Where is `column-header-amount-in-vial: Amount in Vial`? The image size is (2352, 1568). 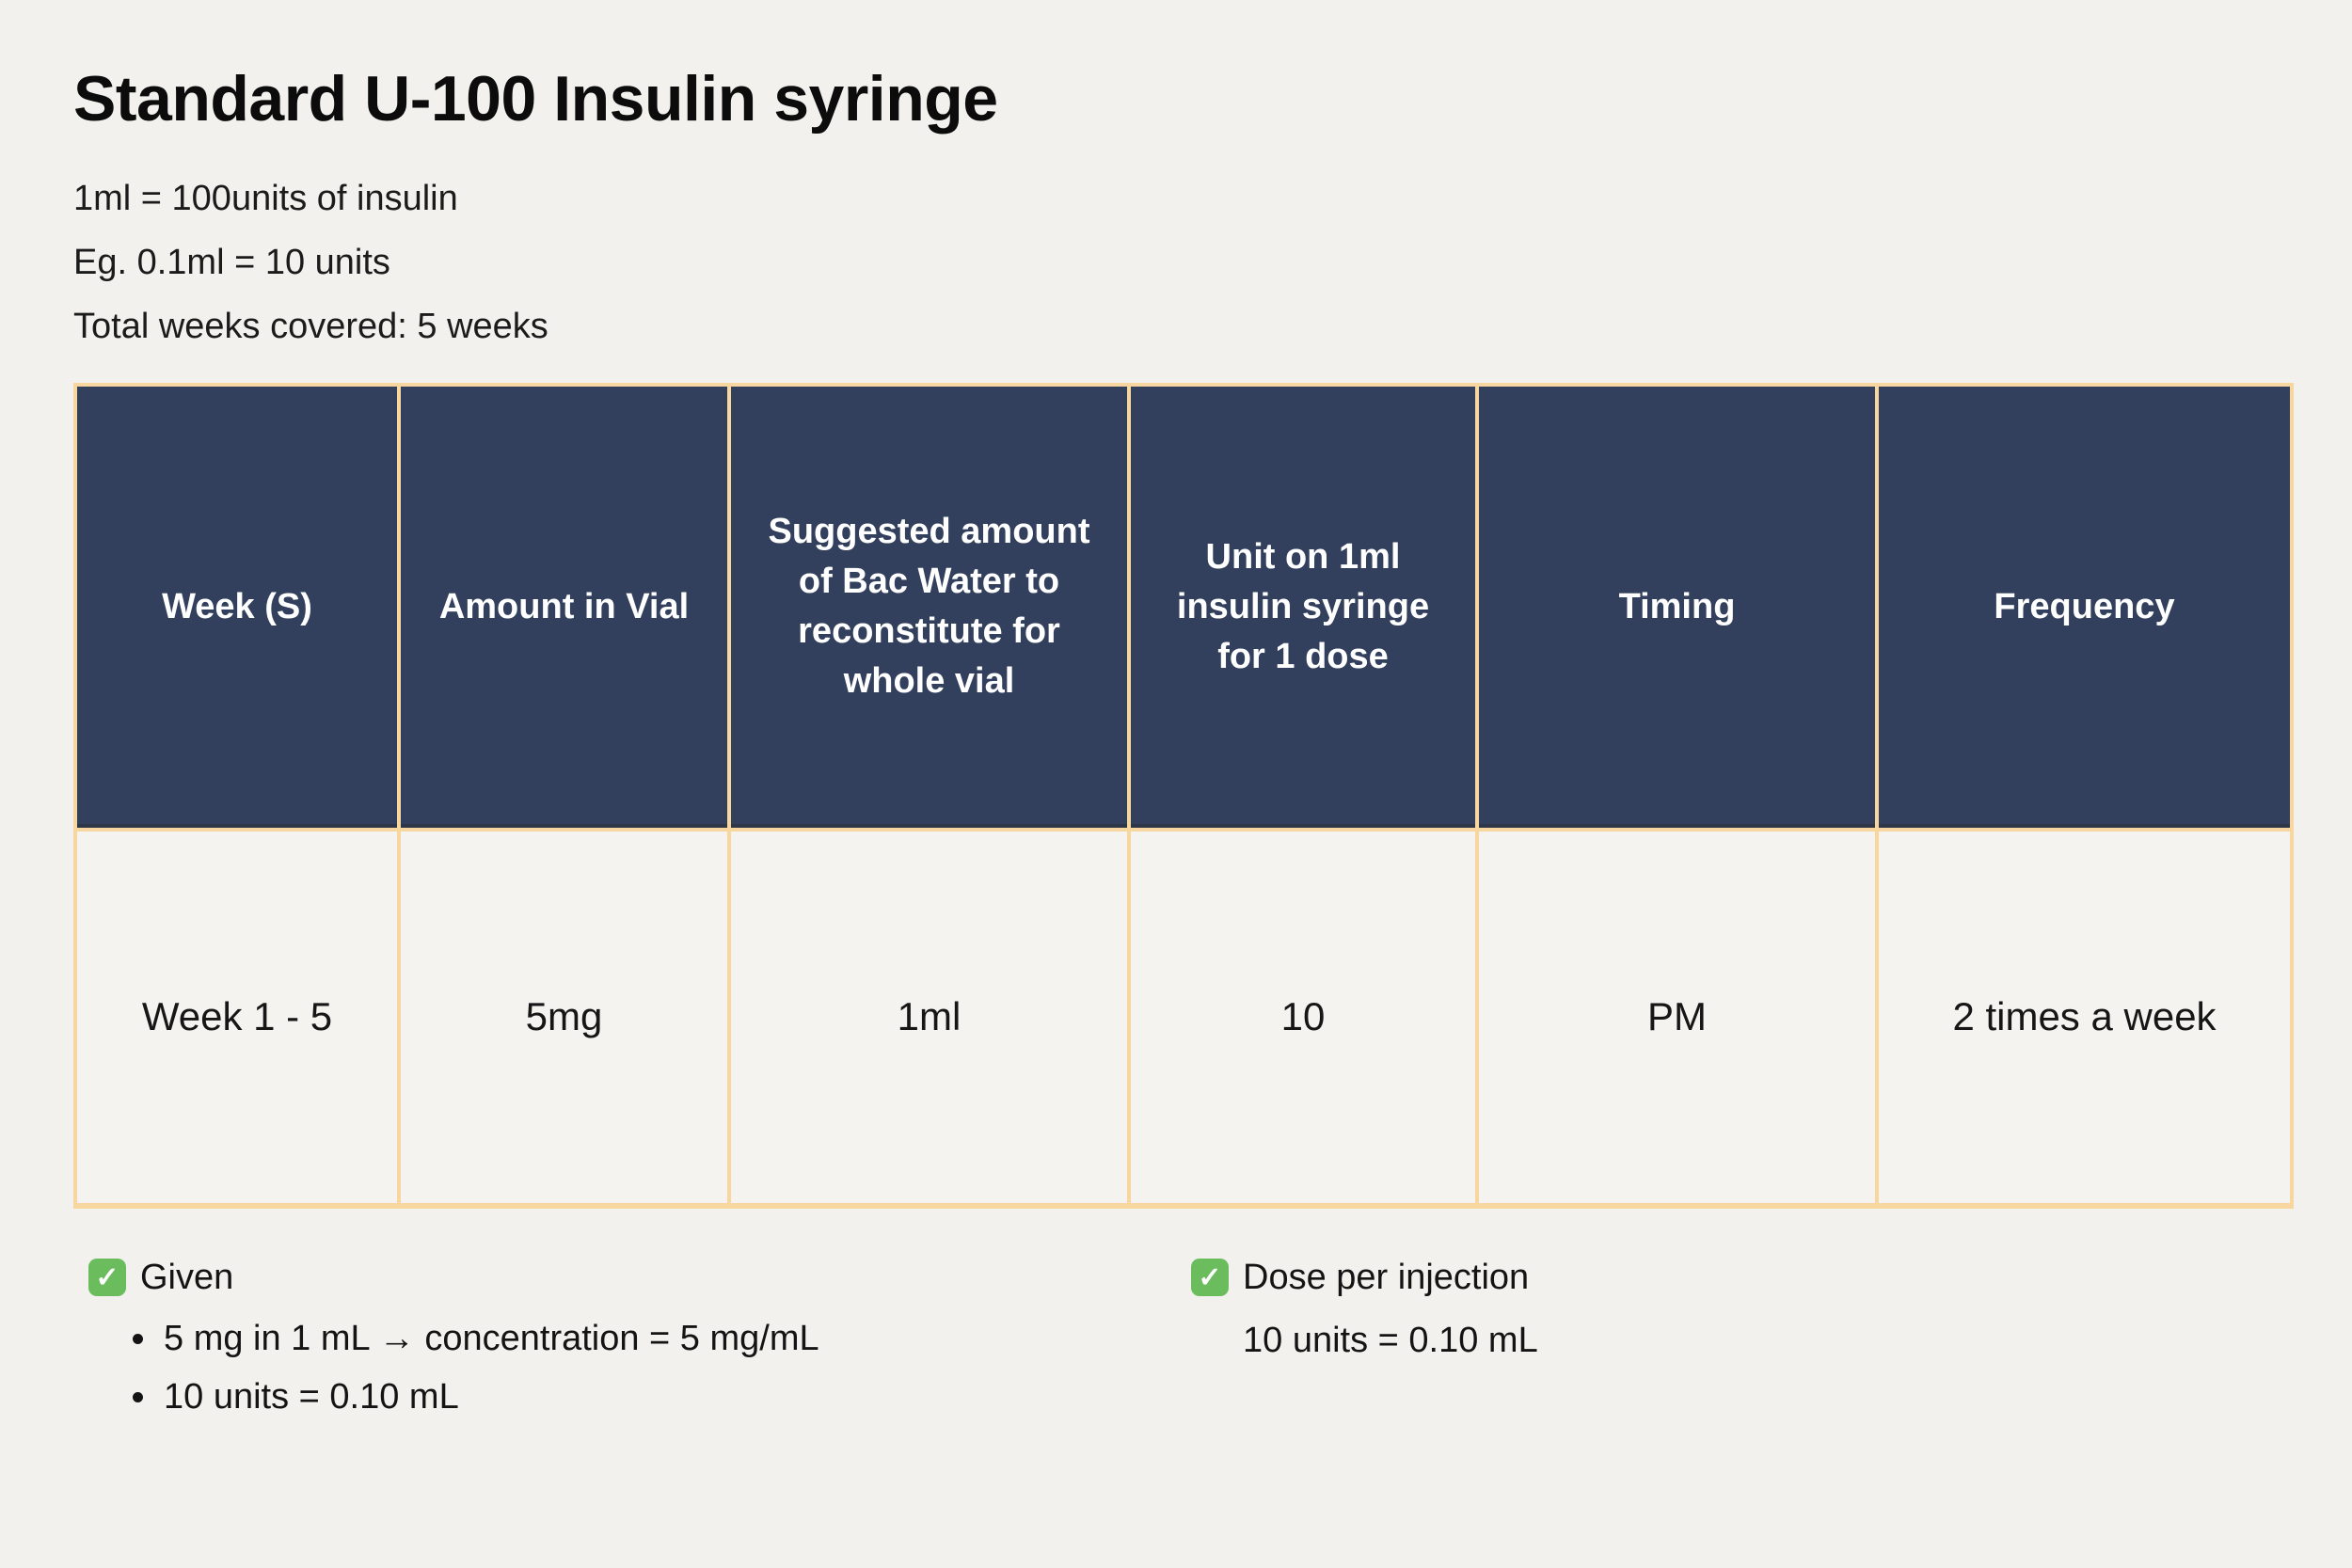 column-header-amount-in-vial: Amount in Vial is located at coordinates (564, 607).